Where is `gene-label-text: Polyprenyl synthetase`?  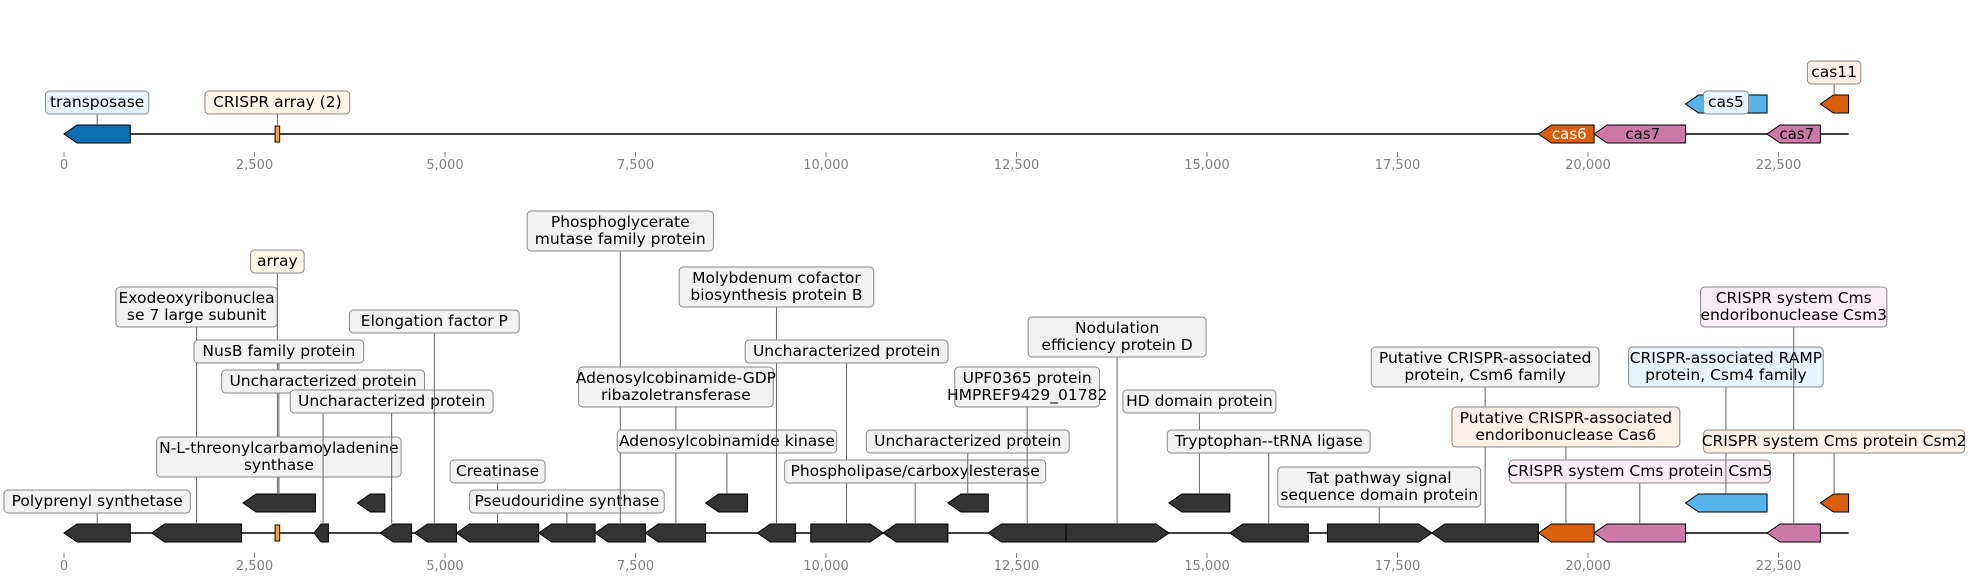
gene-label-text: Polyprenyl synthetase is located at coordinates (97, 501).